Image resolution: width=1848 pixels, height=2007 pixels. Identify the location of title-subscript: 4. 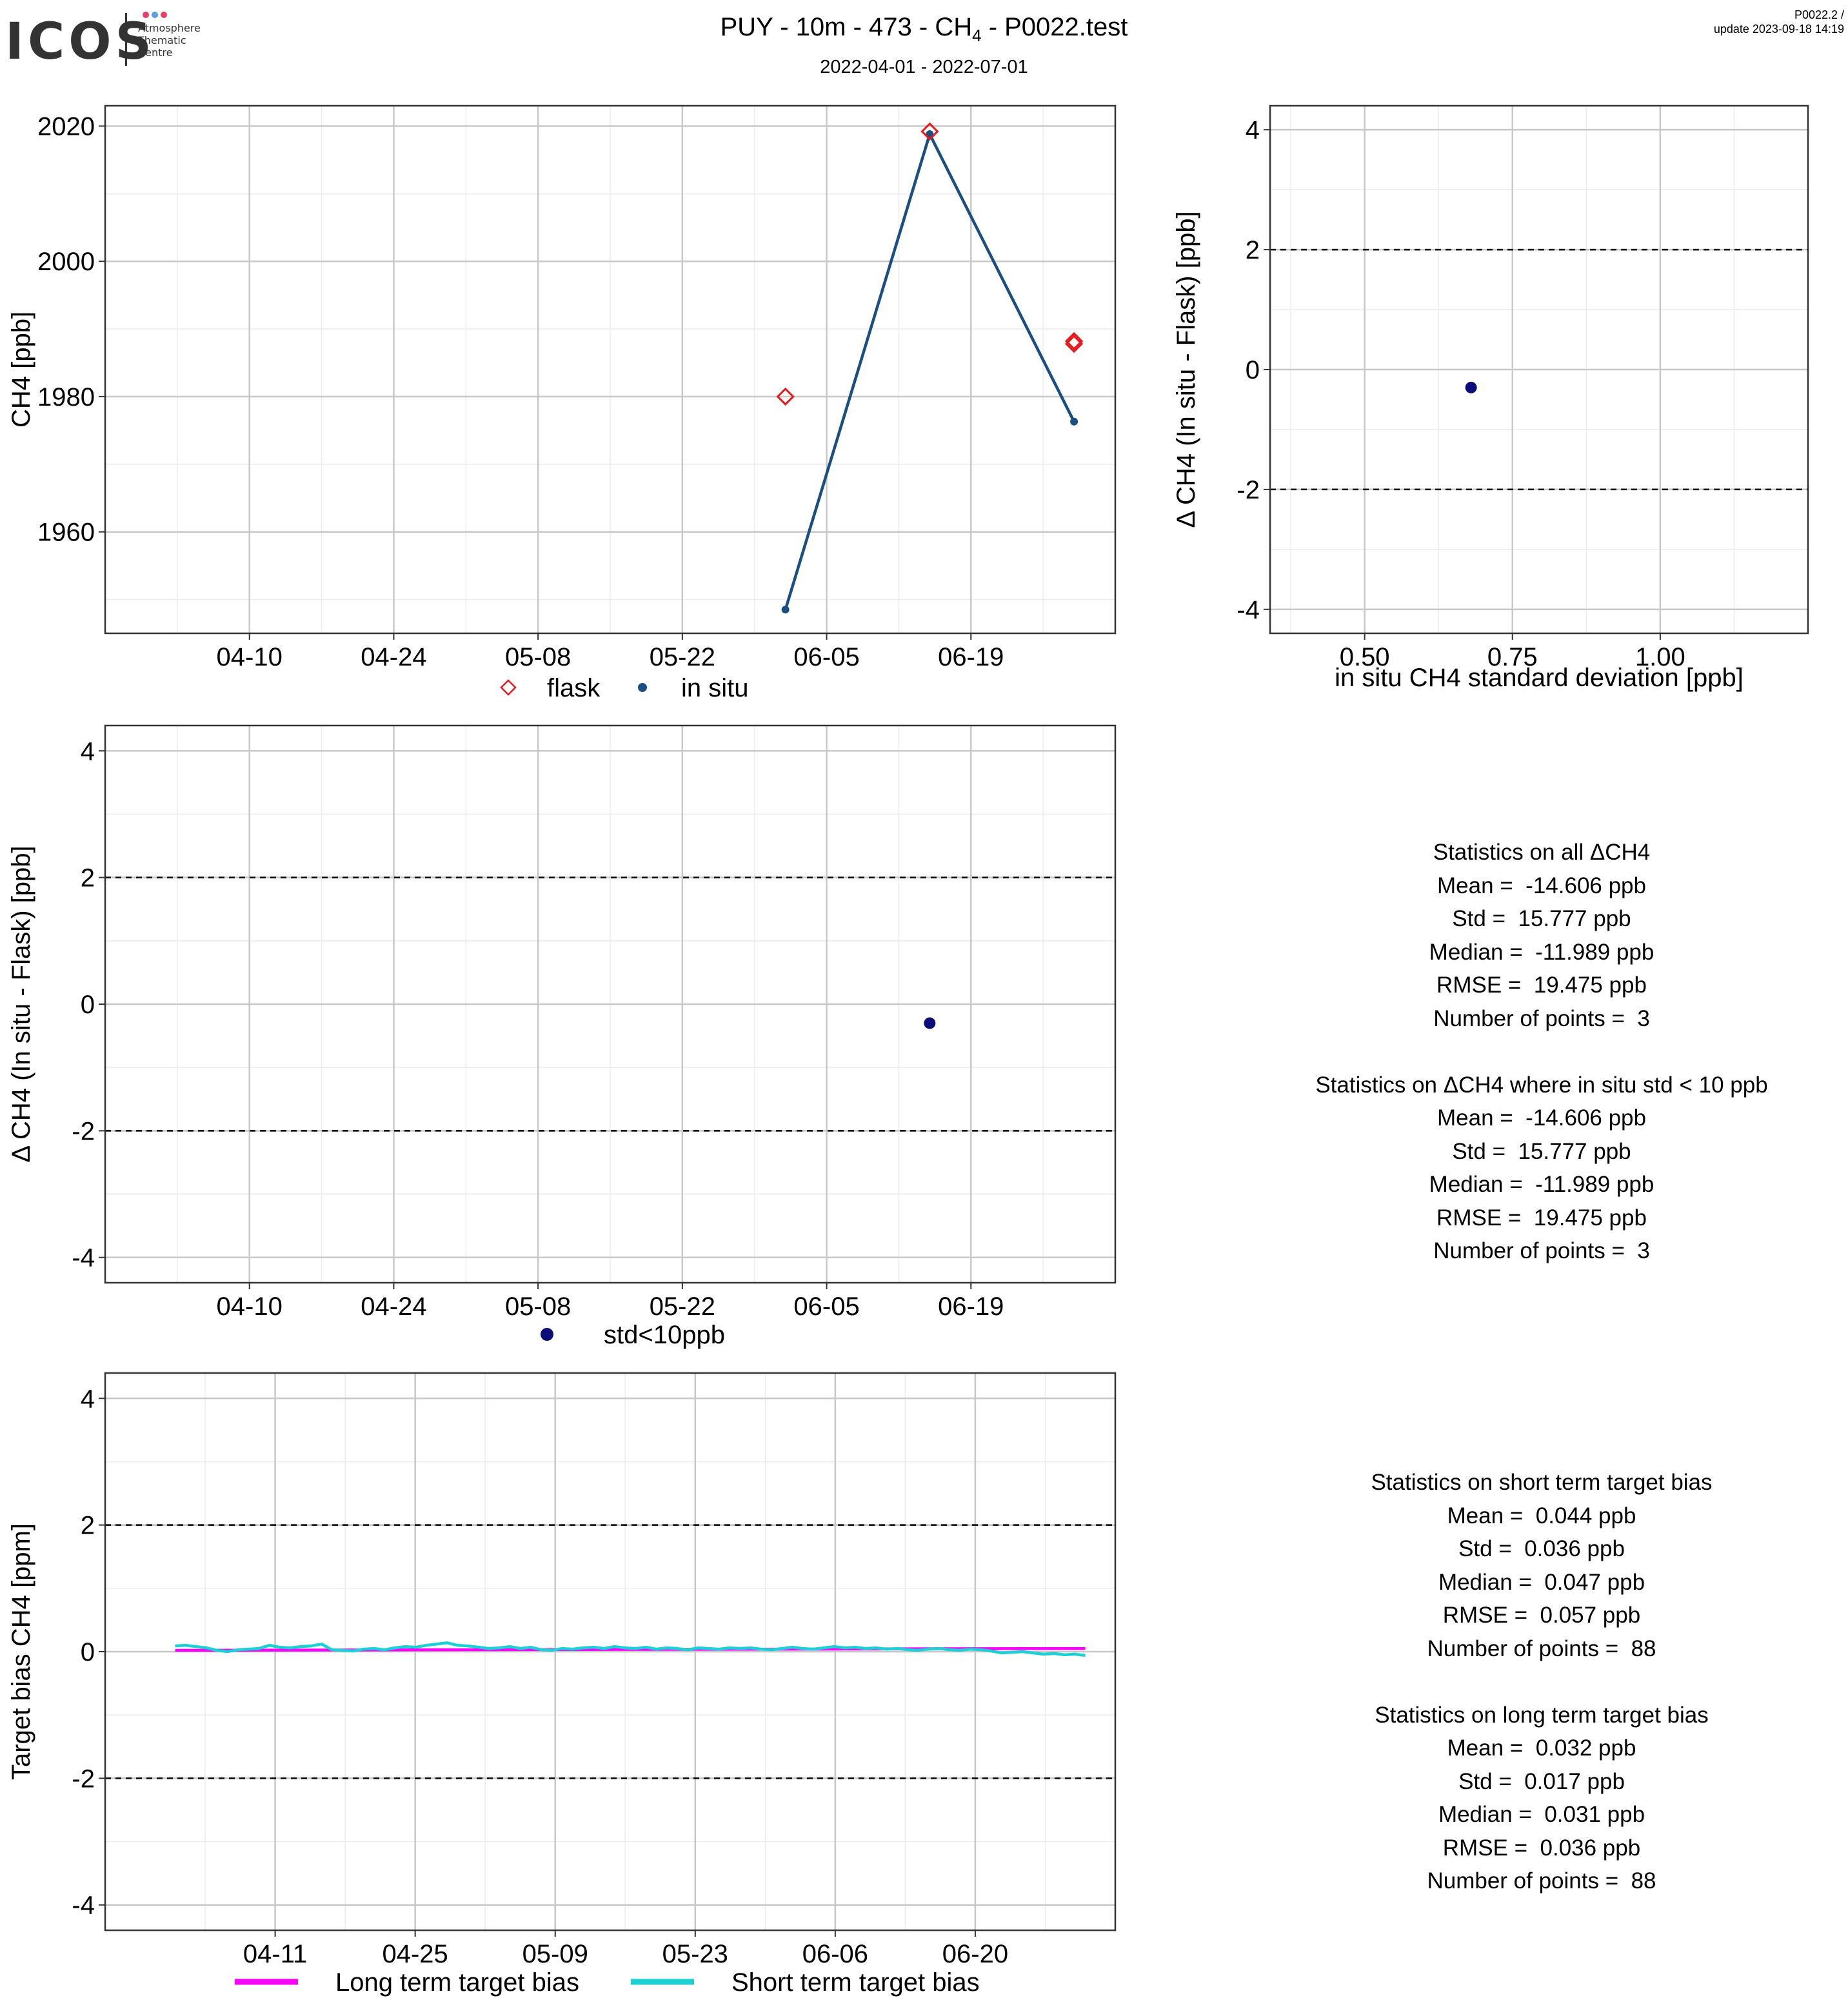
(977, 35).